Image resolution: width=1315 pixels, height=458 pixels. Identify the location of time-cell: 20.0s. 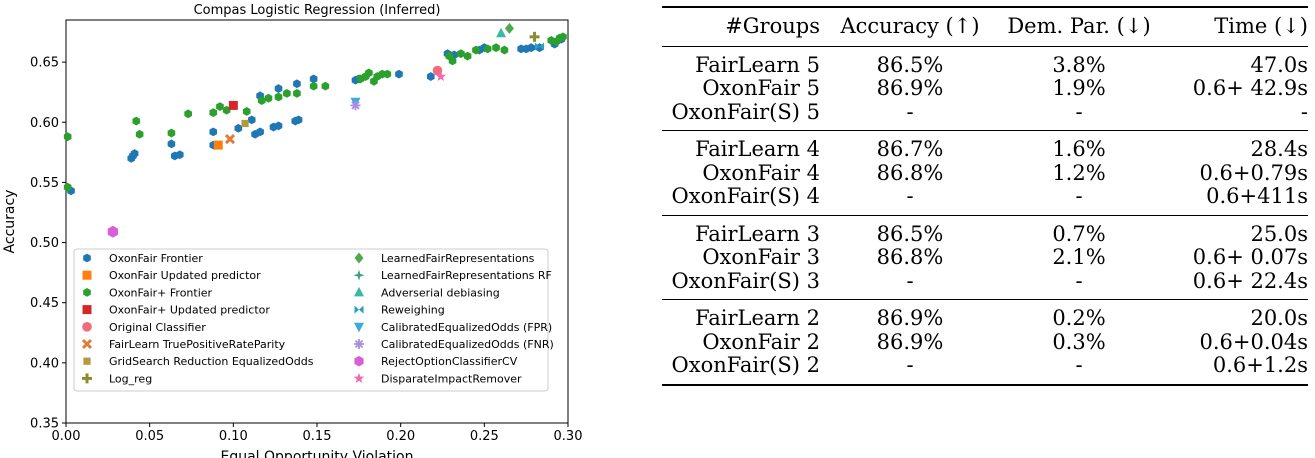
(1279, 318).